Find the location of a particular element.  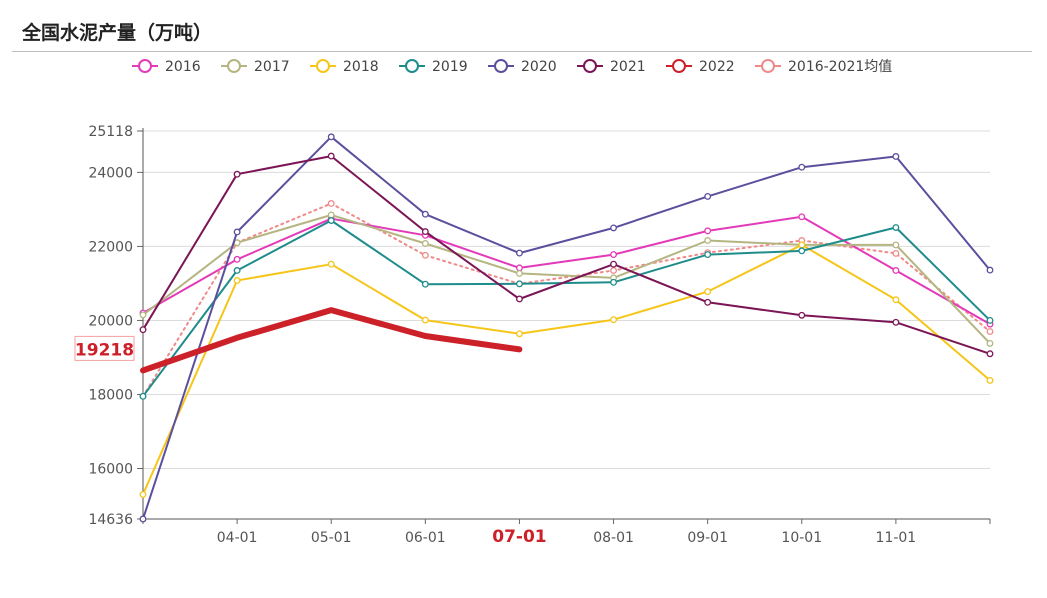

legend-label-2018: 2018 is located at coordinates (361, 67).